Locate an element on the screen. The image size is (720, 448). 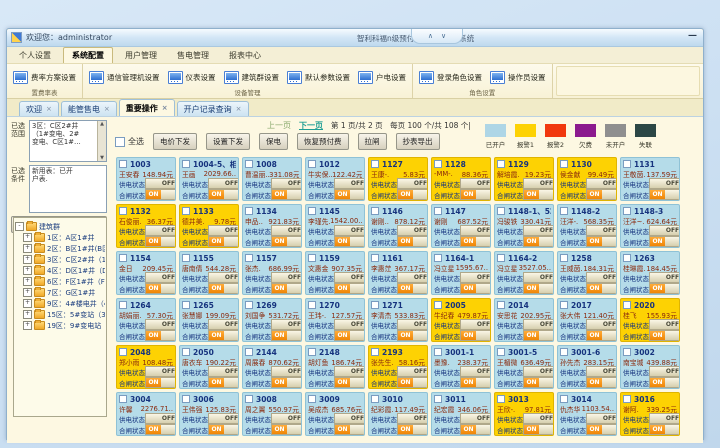
ribbon-button-费率方案设置: 费率方案设置 is located at coordinates (44, 77).